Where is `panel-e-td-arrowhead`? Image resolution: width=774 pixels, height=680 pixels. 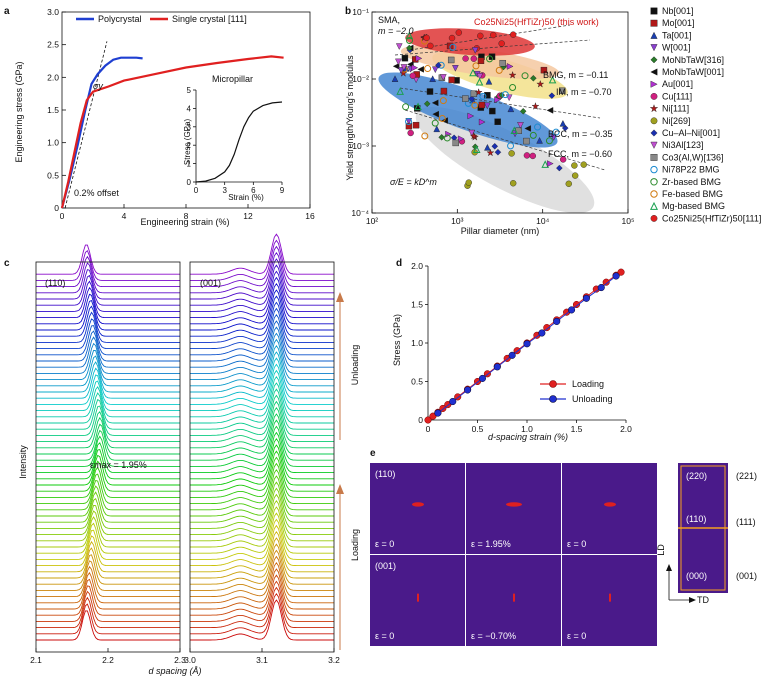
panel-e-td-arrowhead is located at coordinates (692, 600).